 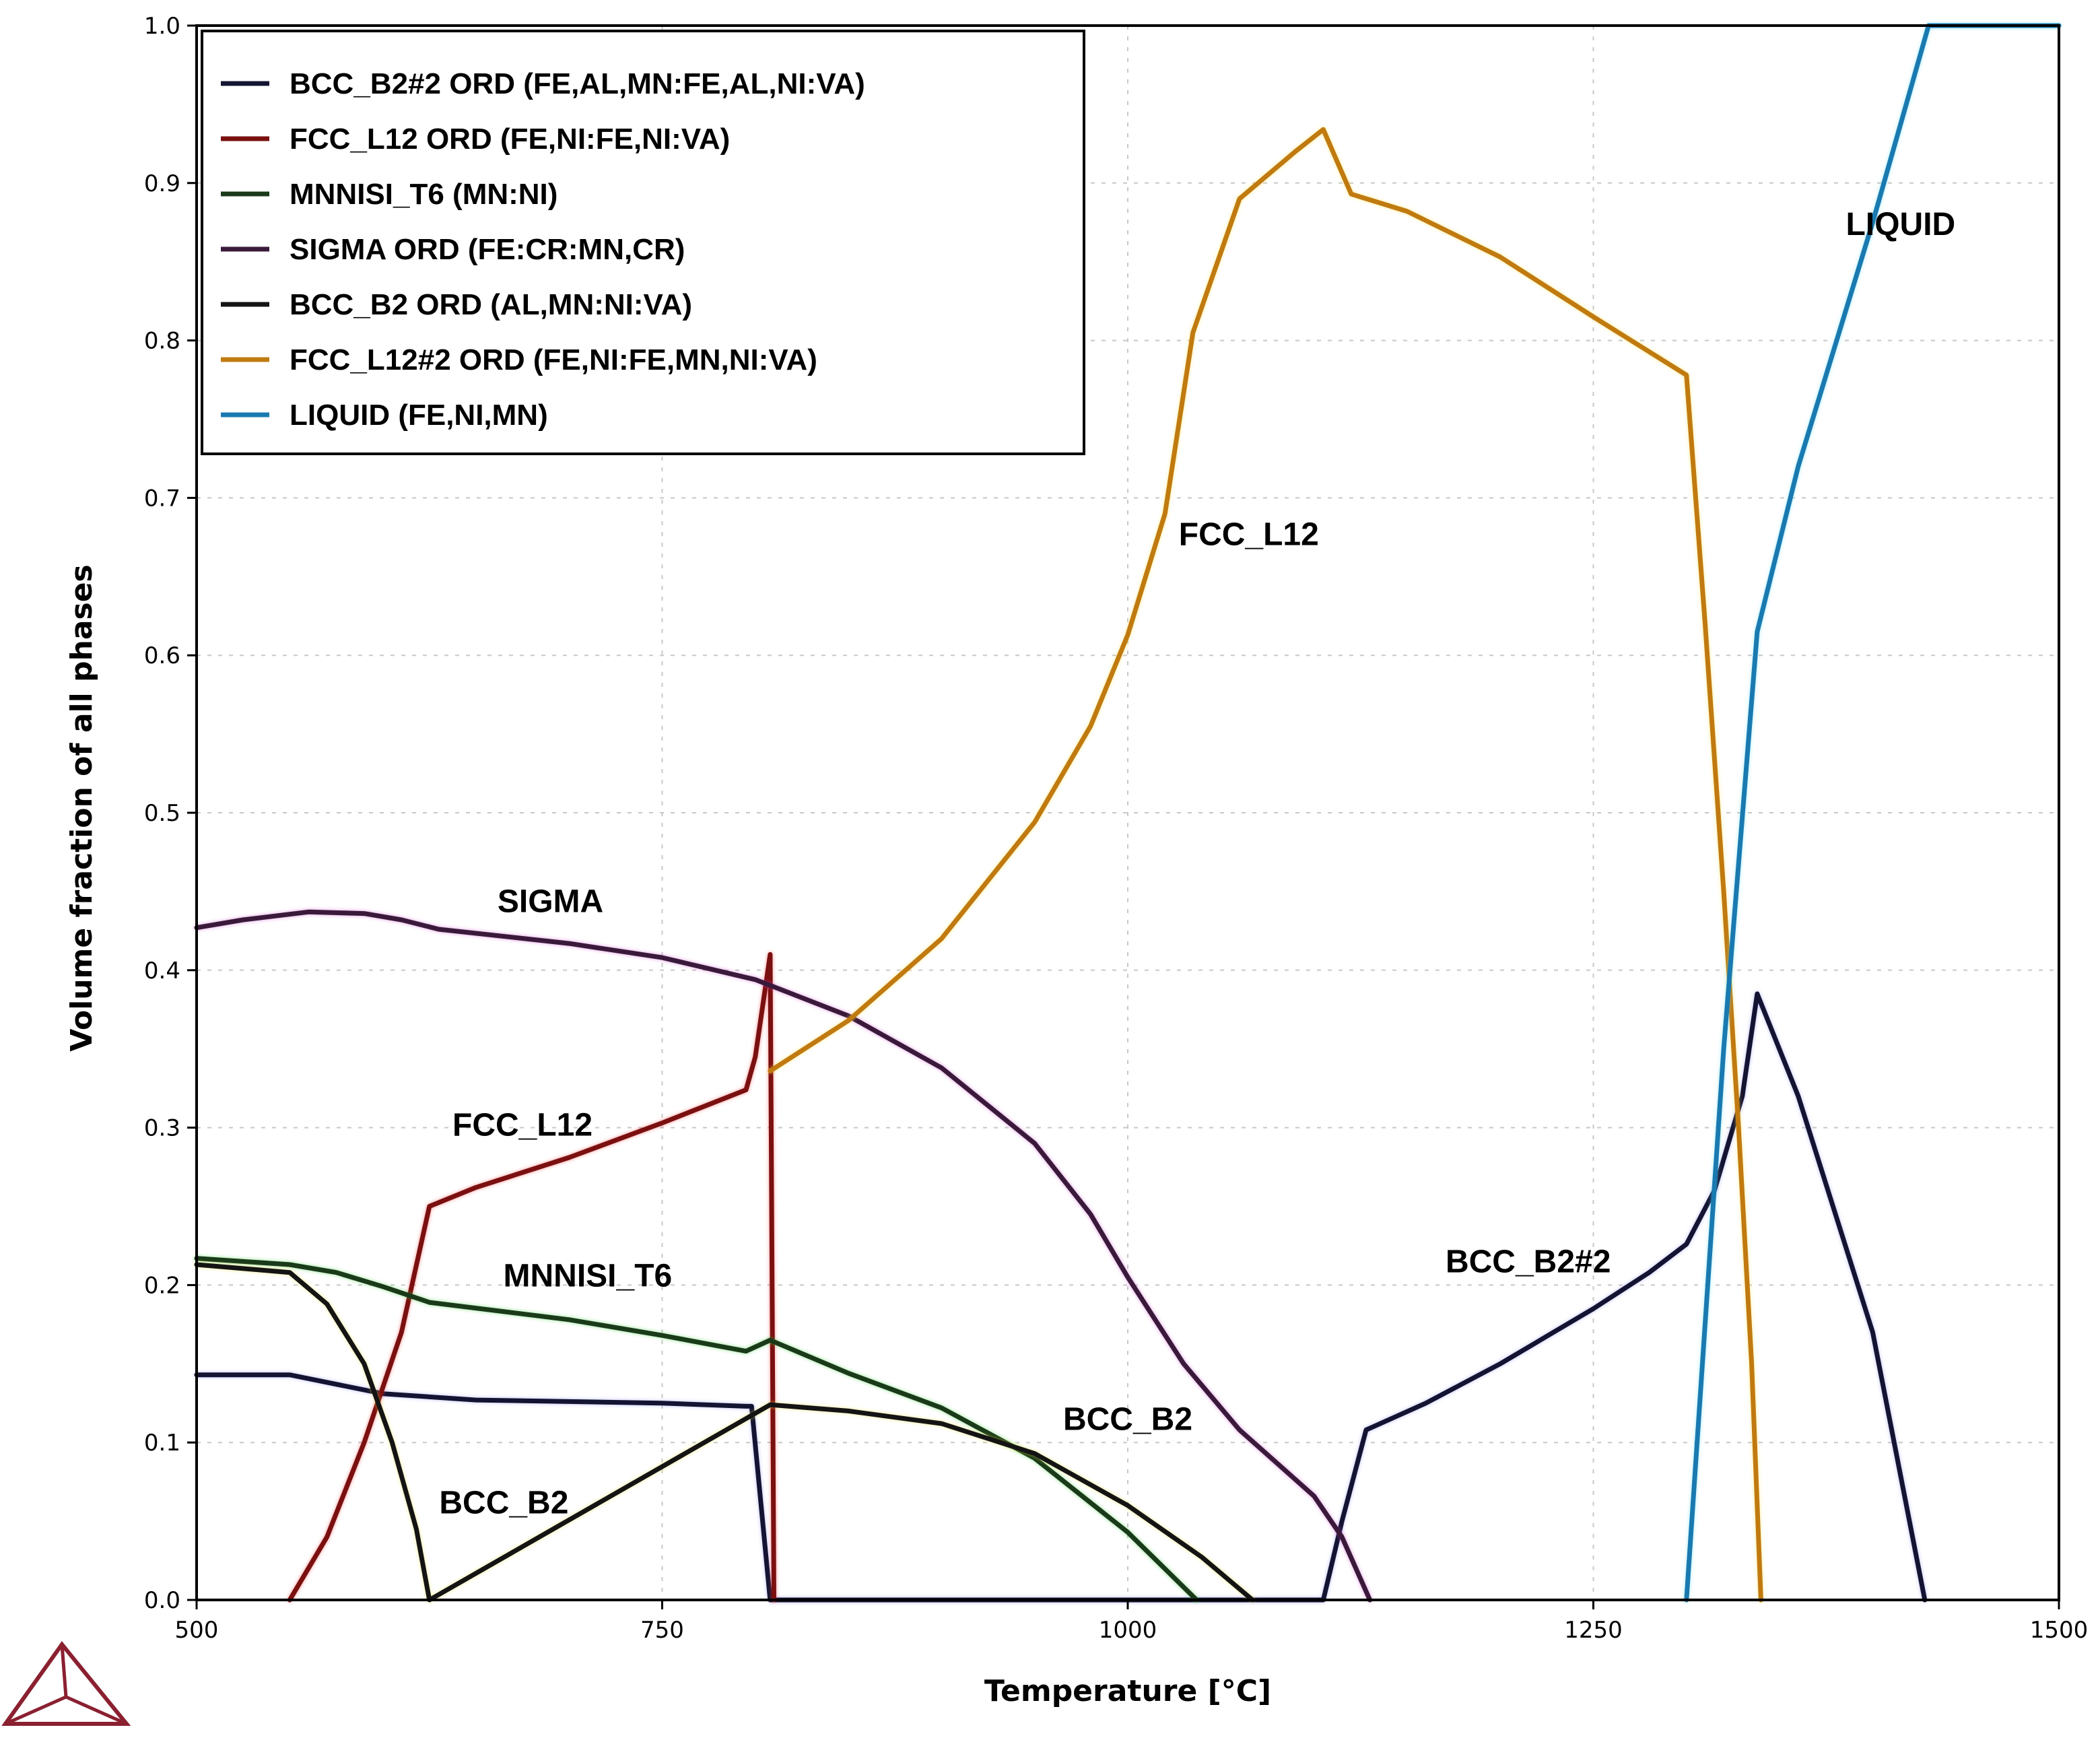 I want to click on y-axis-title: Volume fraction of all phases, so click(x=82, y=808).